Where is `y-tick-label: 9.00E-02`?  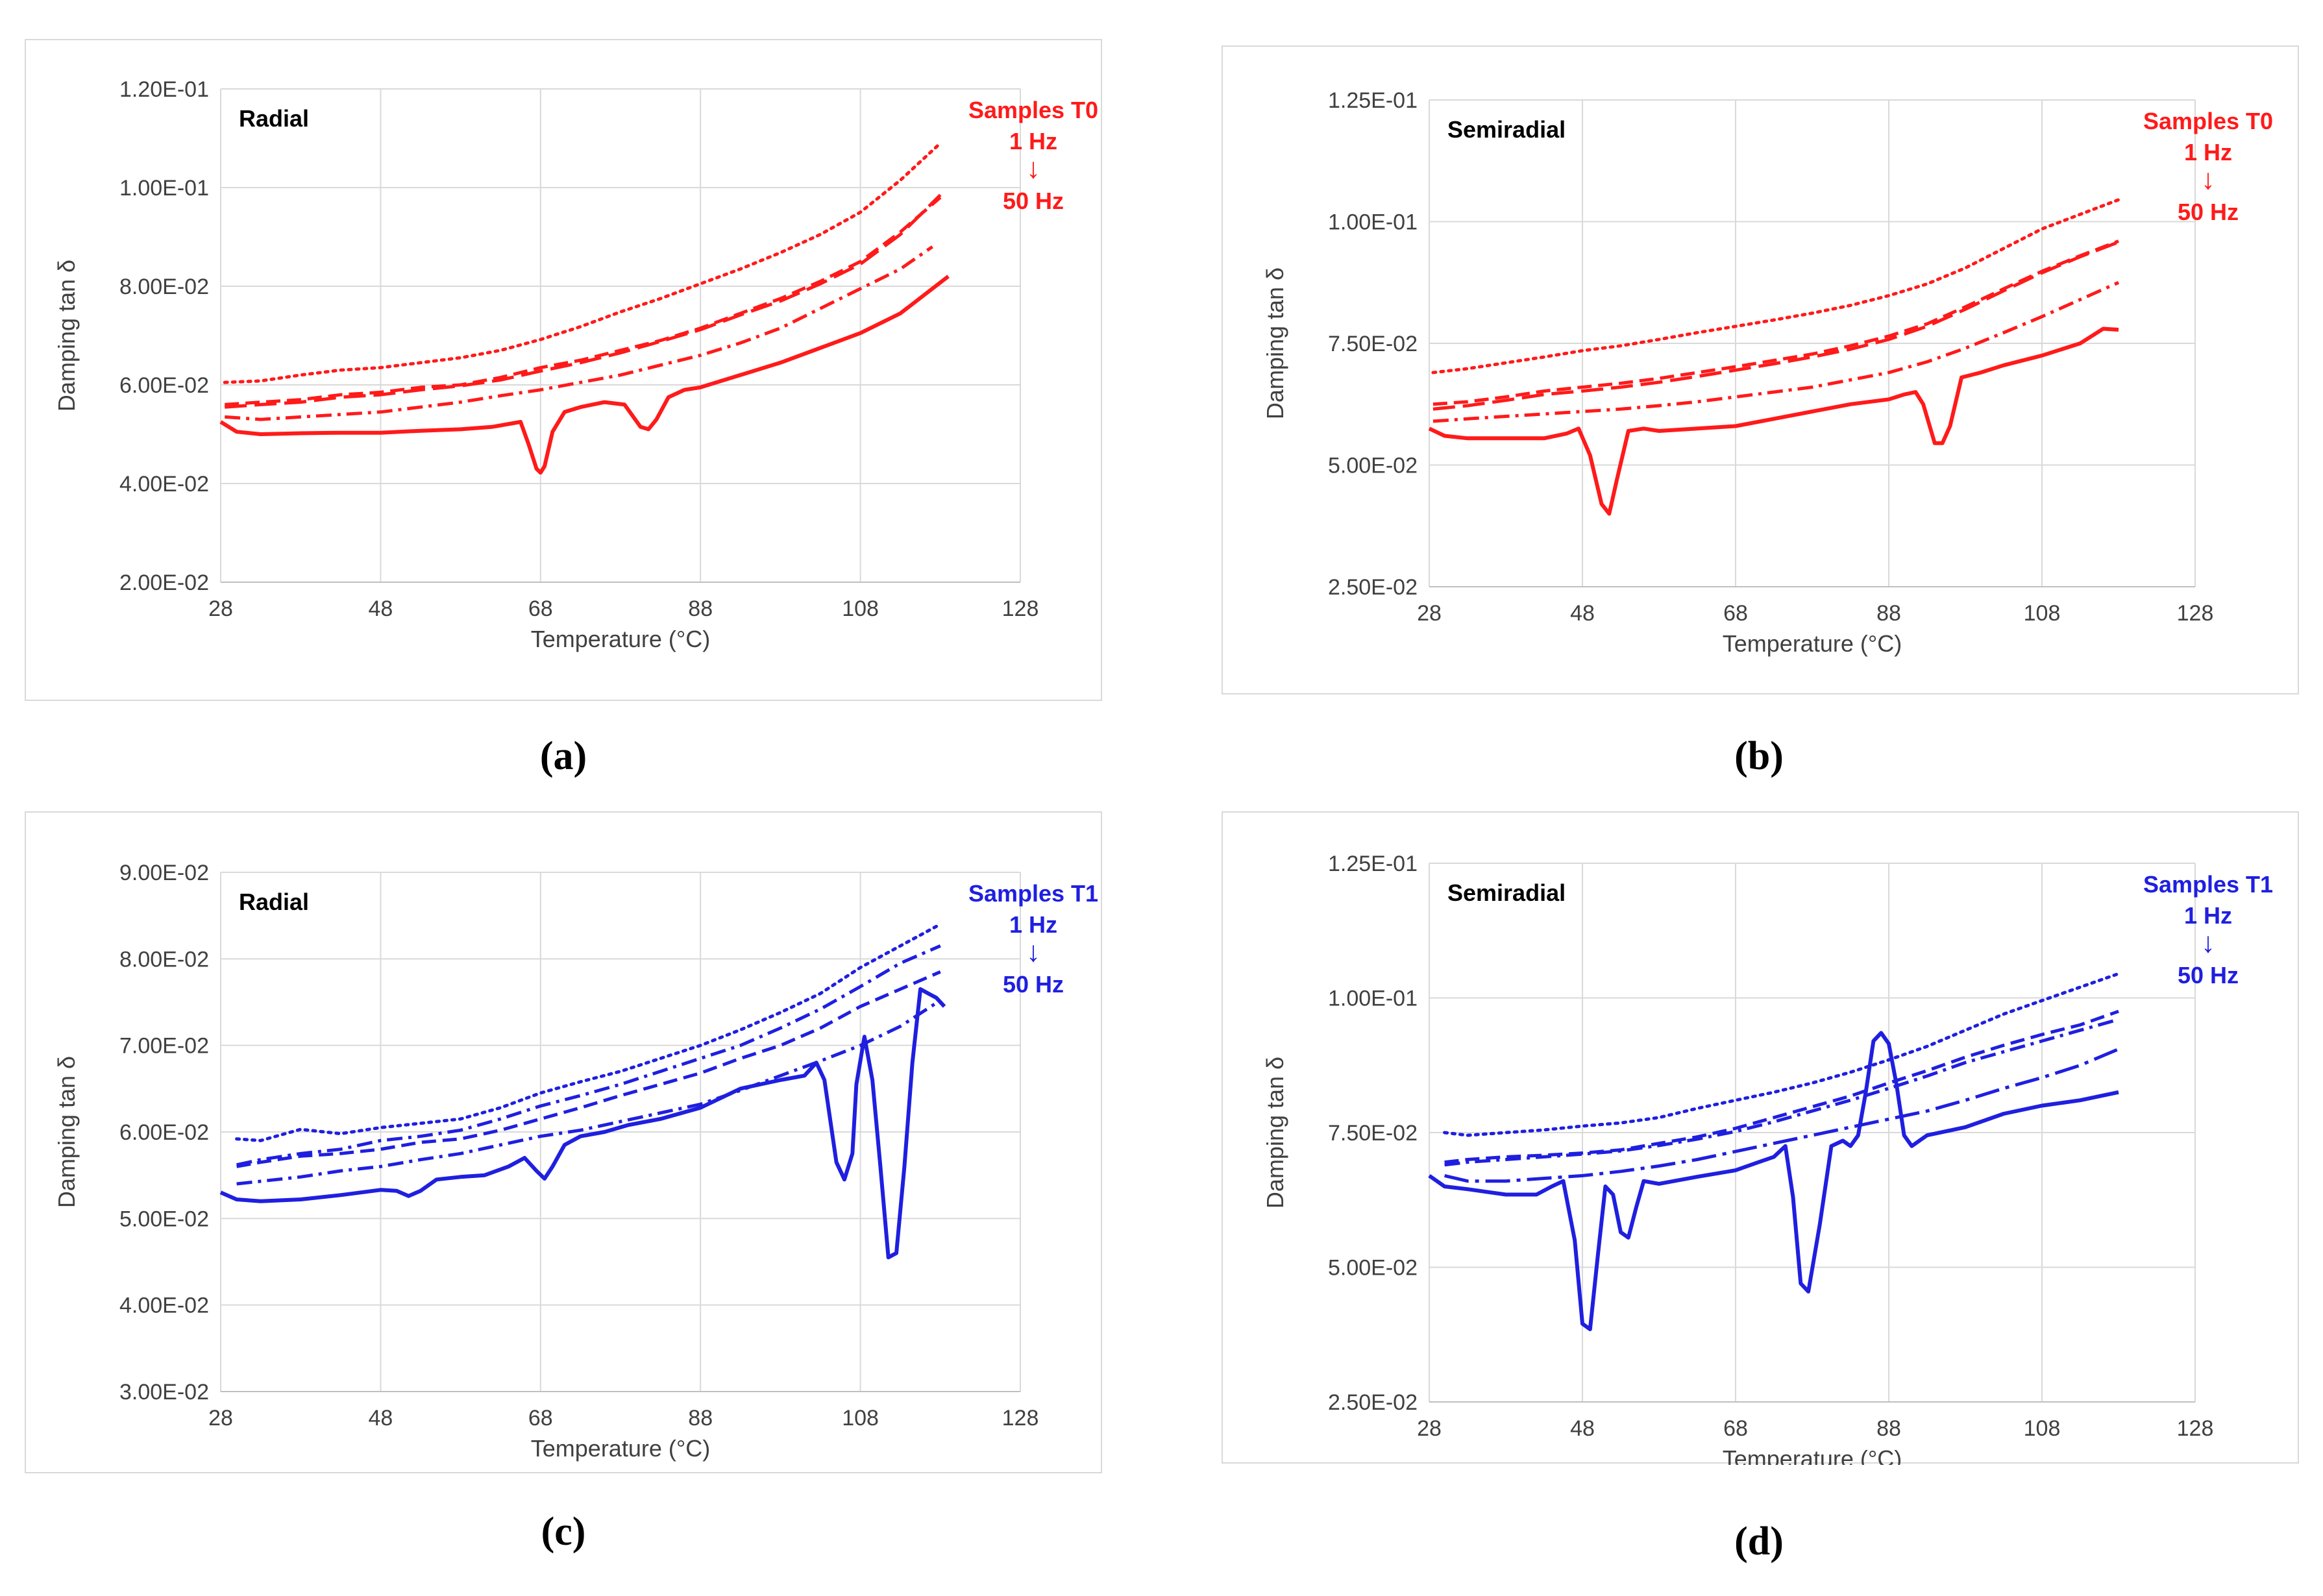 y-tick-label: 9.00E-02 is located at coordinates (164, 873).